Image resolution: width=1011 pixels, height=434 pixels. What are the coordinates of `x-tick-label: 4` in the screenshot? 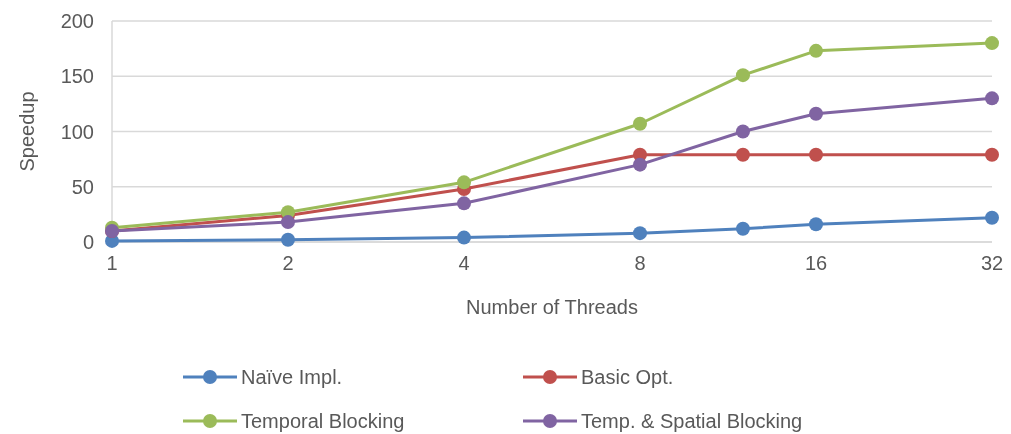 It's located at (464, 263).